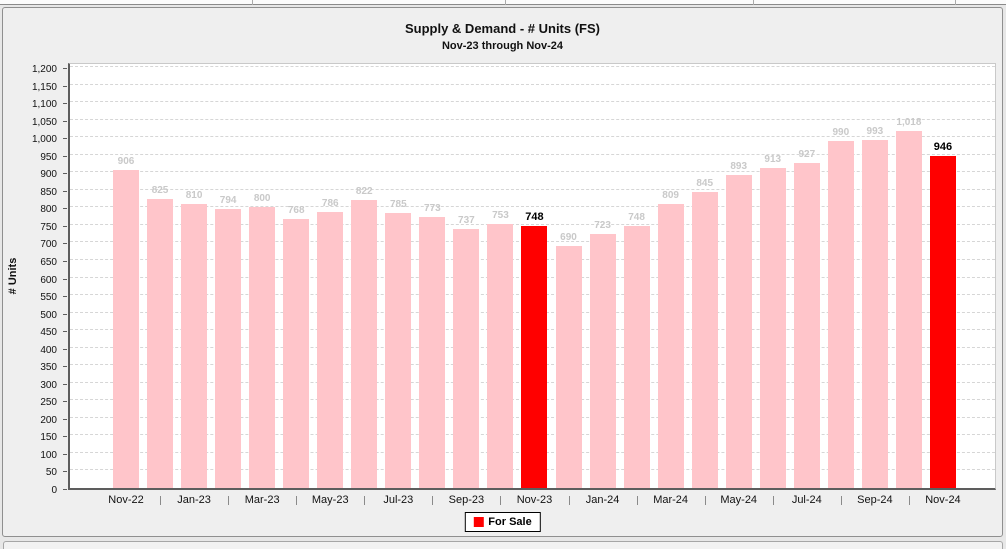  Describe the element at coordinates (602, 500) in the screenshot. I see `x-tick-label: Jan-24` at that location.